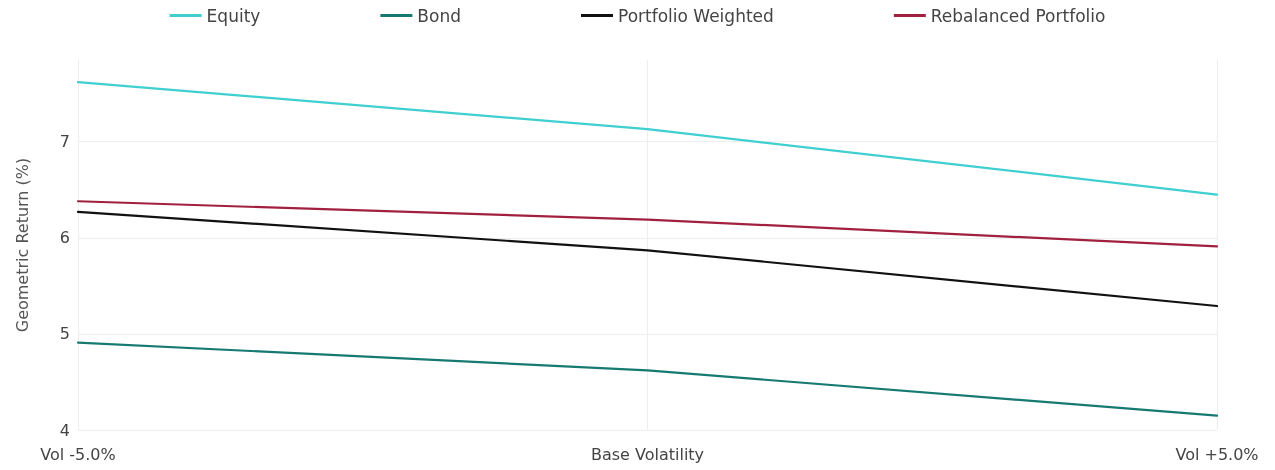 This screenshot has width=1275, height=470. I want to click on y-tick-label: 7, so click(64, 142).